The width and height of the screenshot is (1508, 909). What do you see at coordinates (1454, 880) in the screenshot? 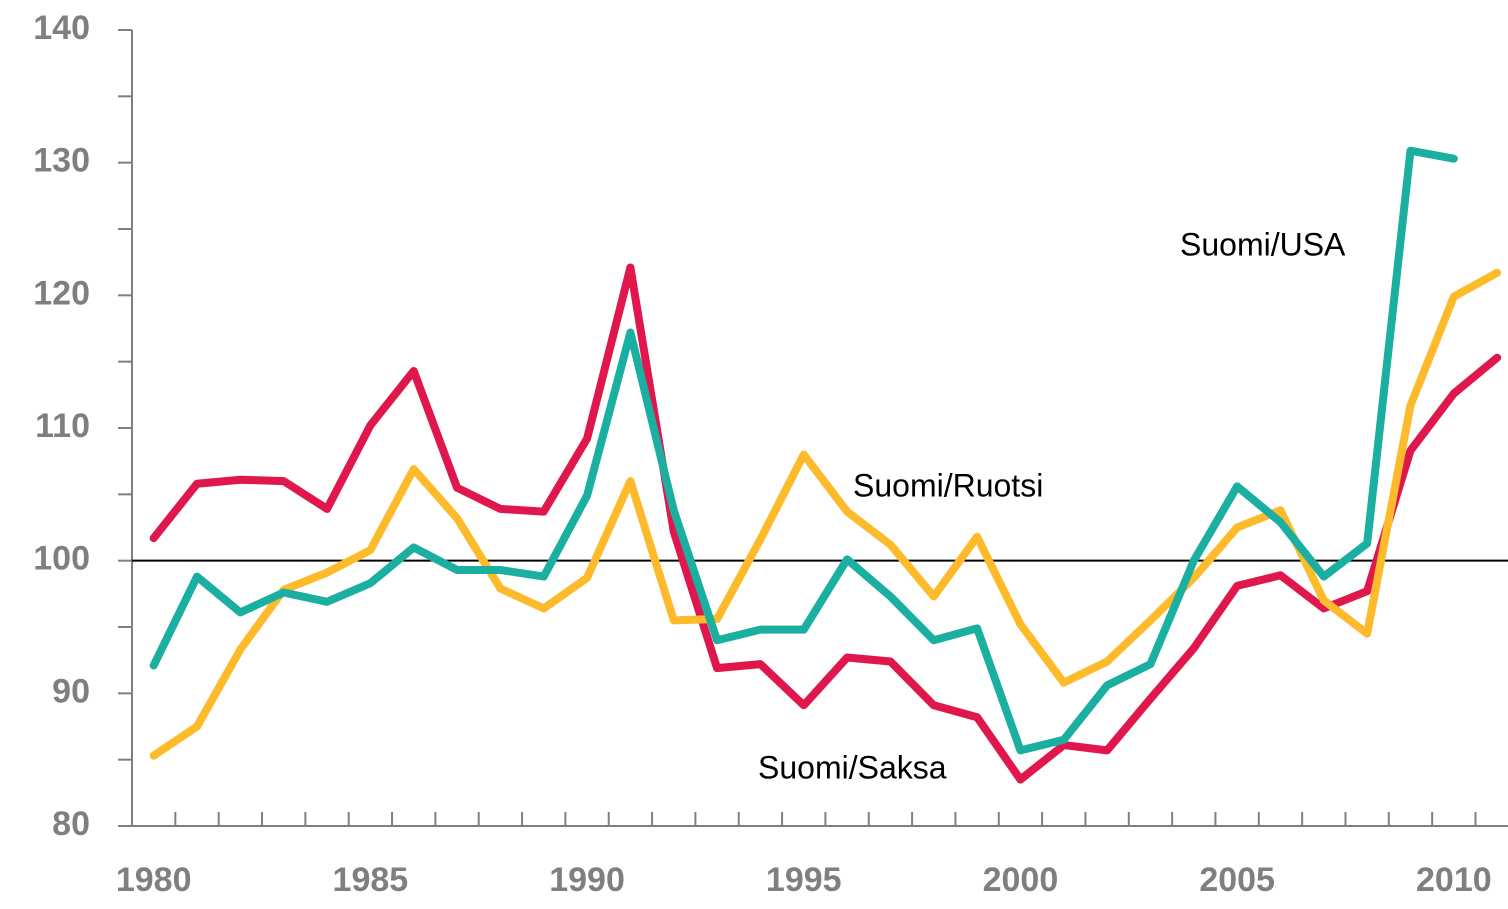
I see `x-tick-label: 2010` at bounding box center [1454, 880].